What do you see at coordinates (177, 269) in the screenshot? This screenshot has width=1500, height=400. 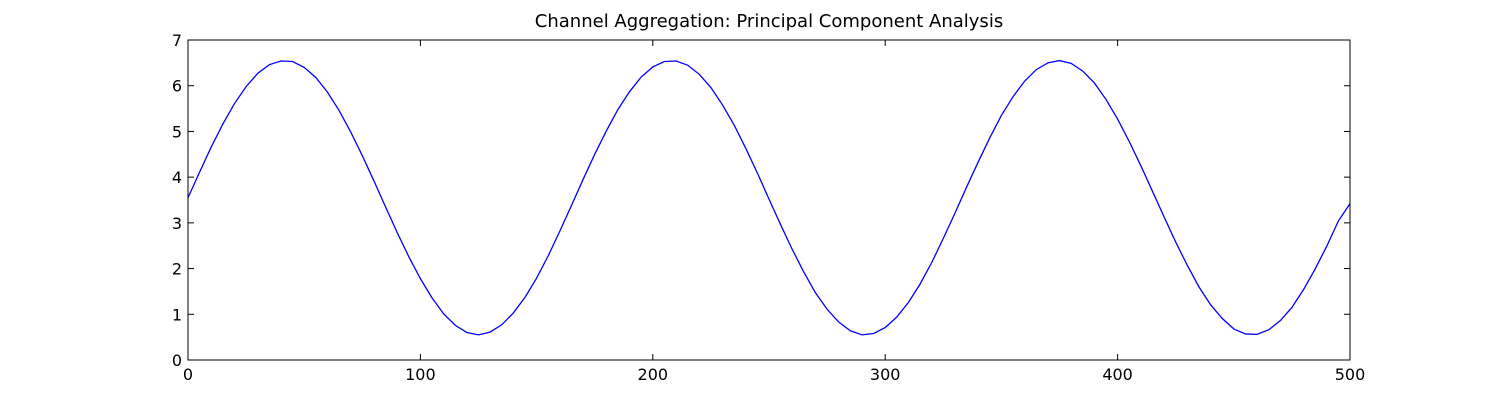 I see `y-tick-label: 2` at bounding box center [177, 269].